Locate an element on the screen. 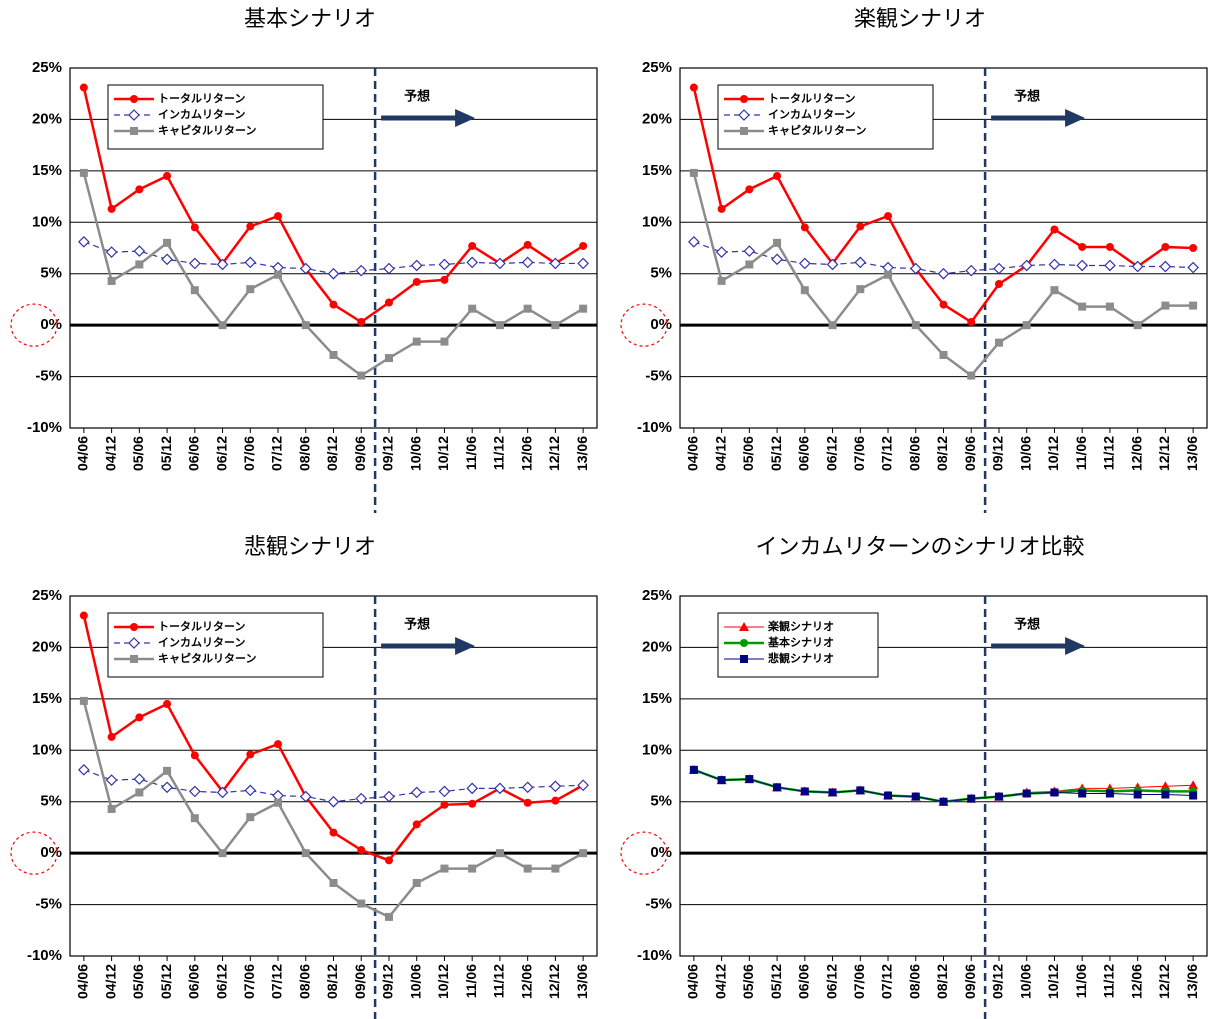 The width and height of the screenshot is (1218, 1019). chart-title: 基本シナリオ is located at coordinates (310, 18).